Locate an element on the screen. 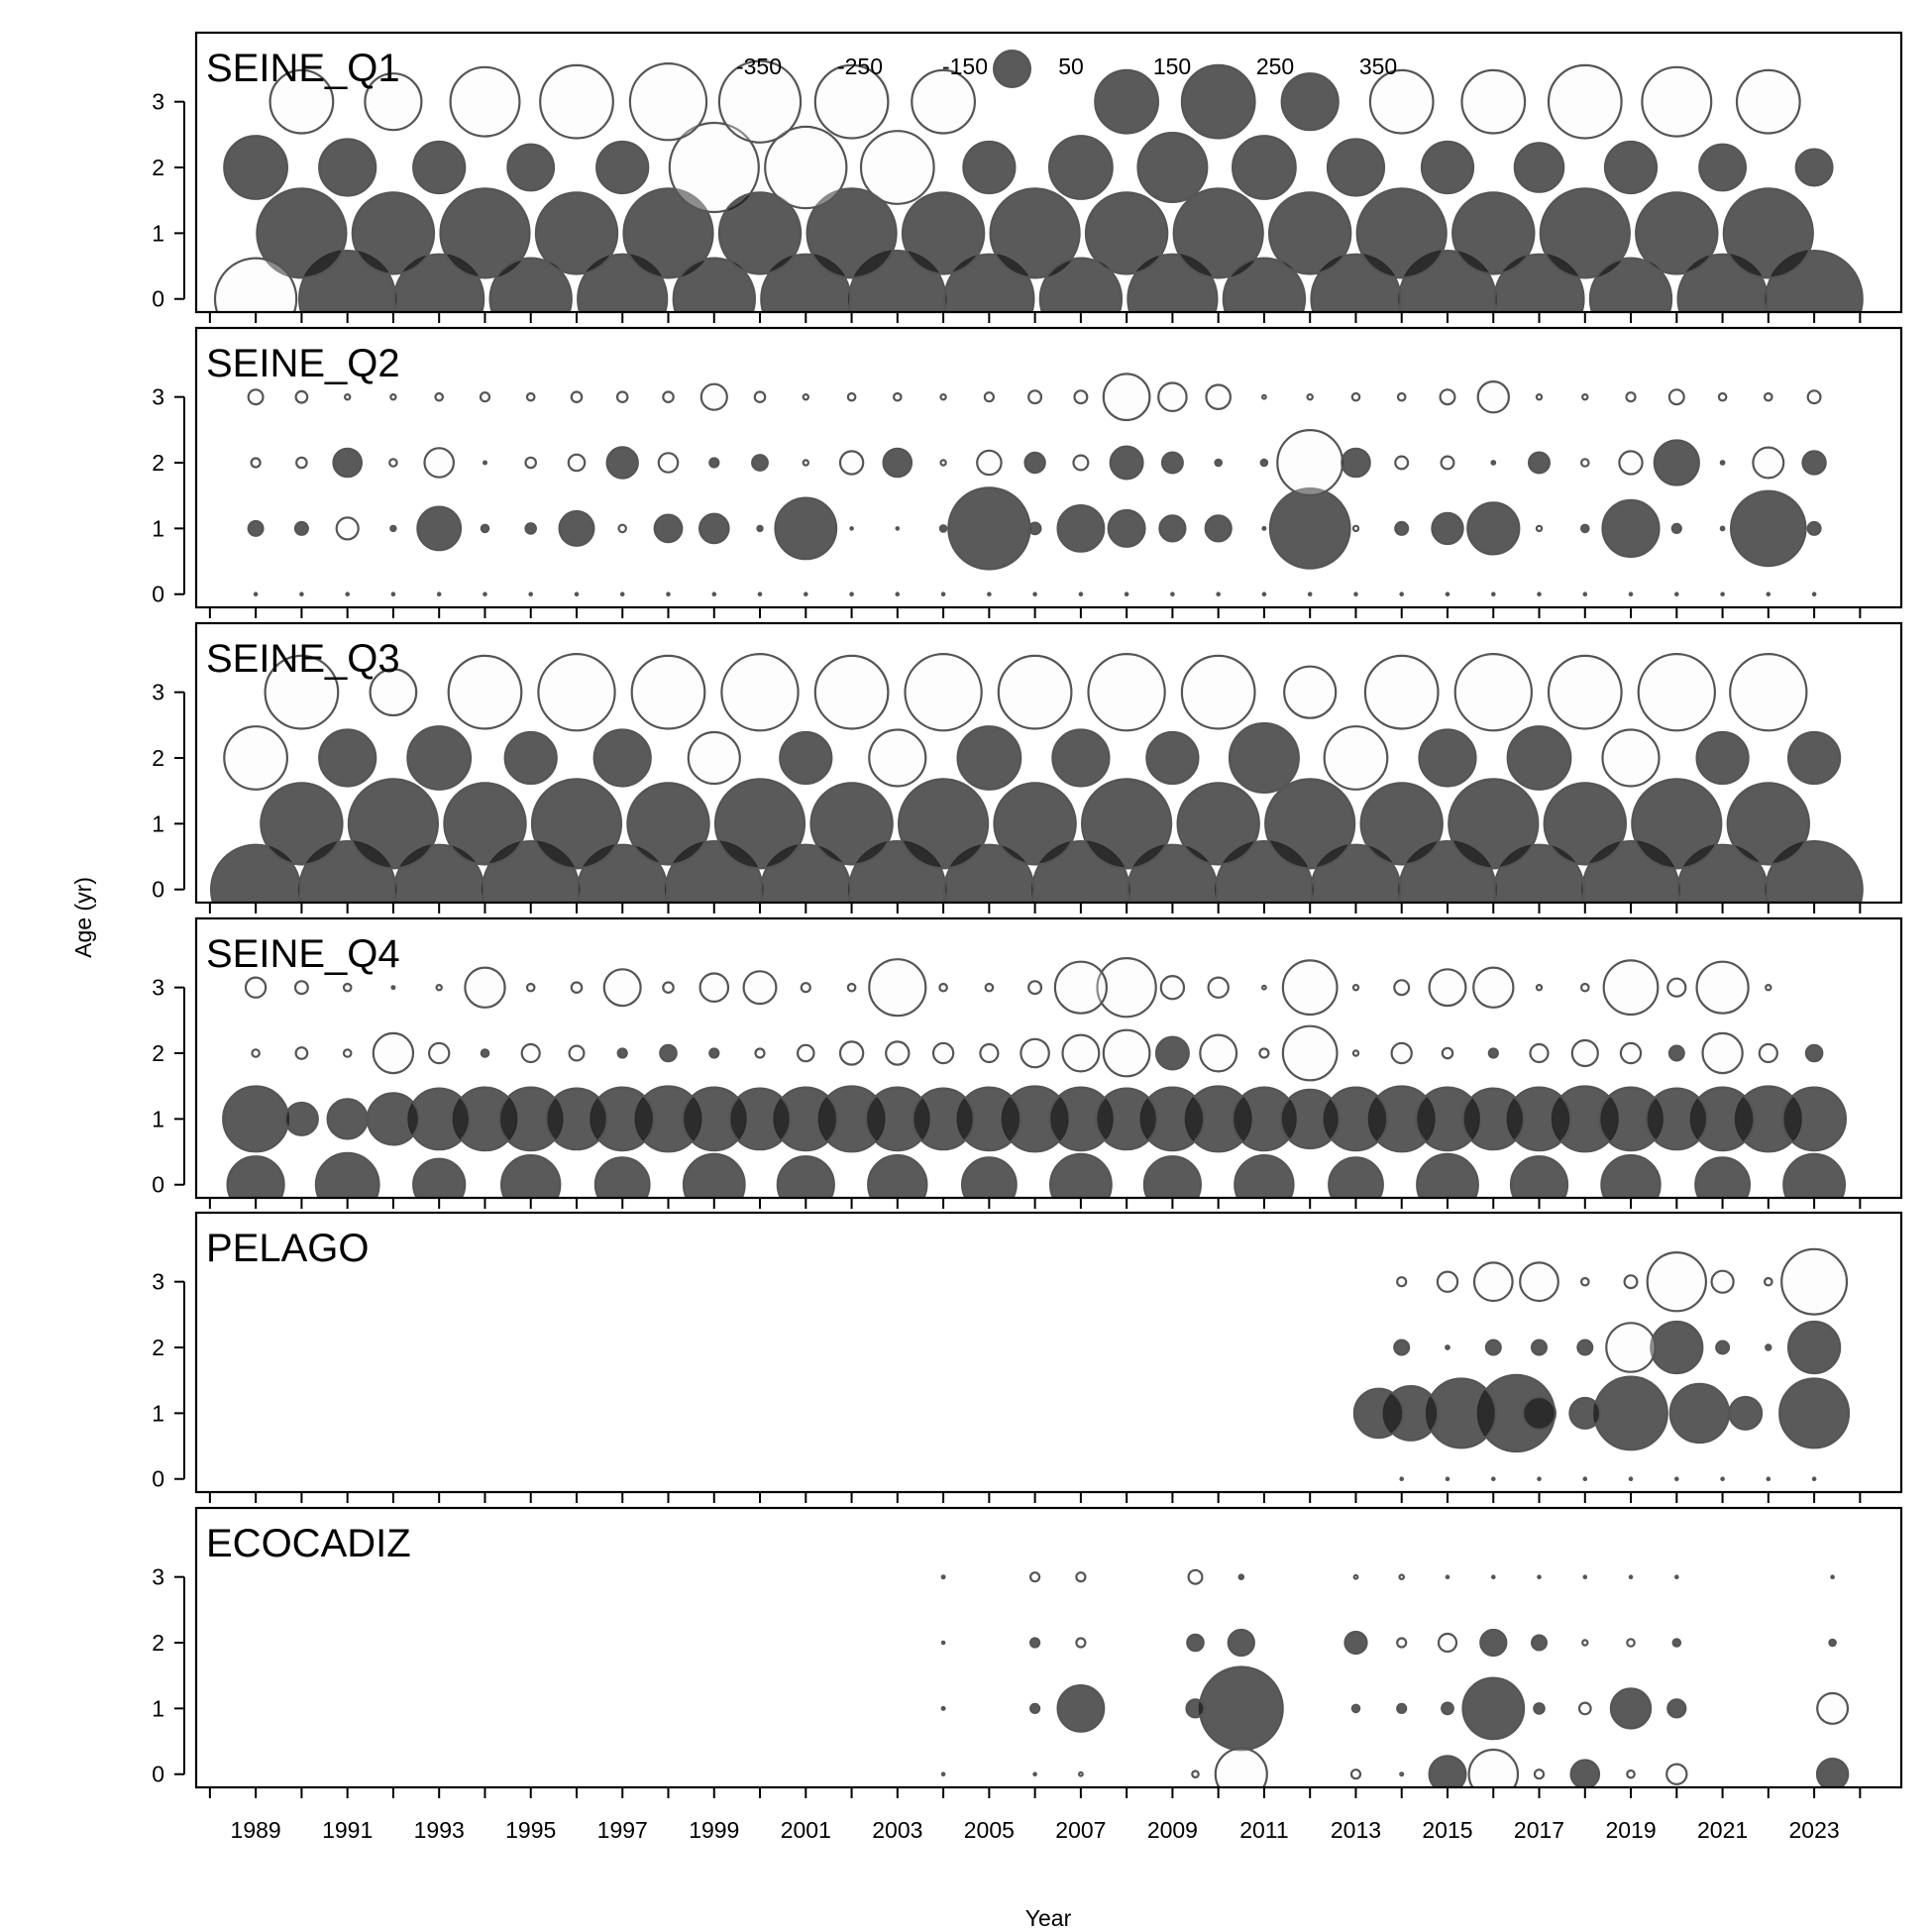  panel-title: SEINE_Q1 is located at coordinates (303, 68).